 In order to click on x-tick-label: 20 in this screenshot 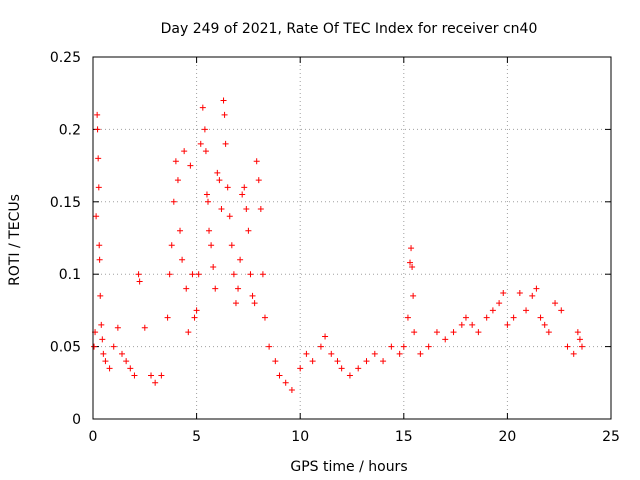, I will do `click(507, 437)`.